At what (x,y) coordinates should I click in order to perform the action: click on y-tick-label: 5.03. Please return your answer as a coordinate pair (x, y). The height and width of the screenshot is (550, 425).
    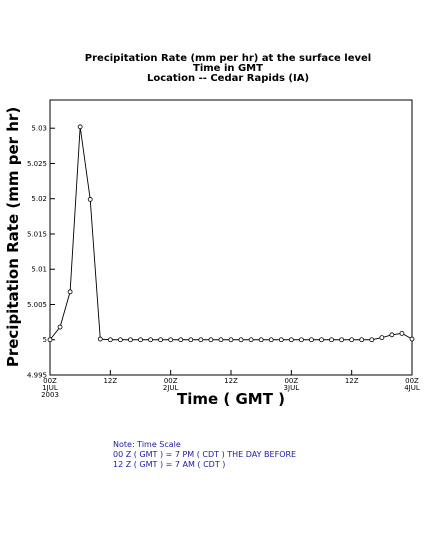
    Looking at the image, I should click on (39, 129).